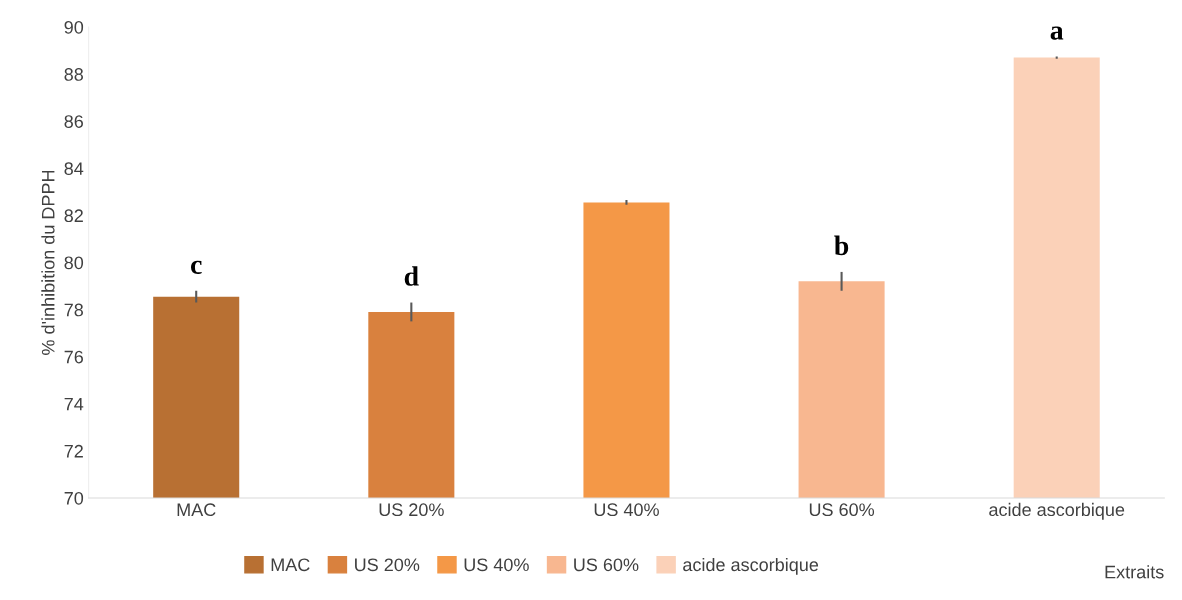  I want to click on legend-label: US 40%, so click(496, 565).